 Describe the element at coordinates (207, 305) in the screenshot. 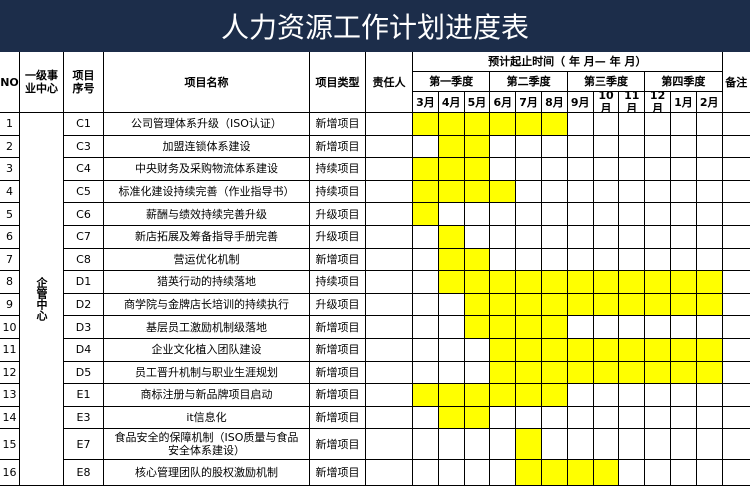

I see `row-name: 商学院与金牌店长培训的持续执行` at that location.